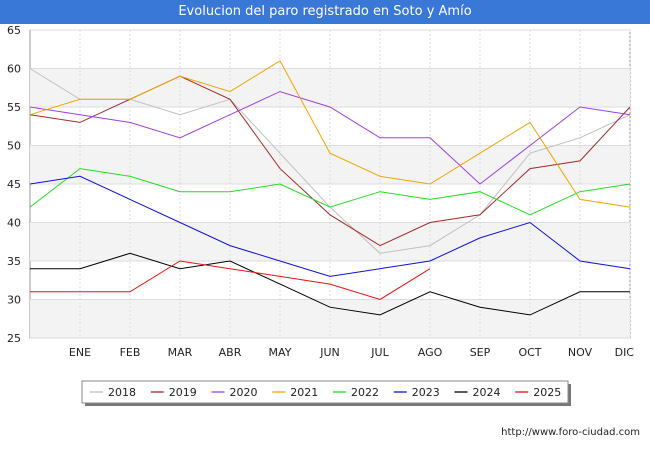 This screenshot has width=650, height=450. I want to click on legend-label-2025: 2025, so click(547, 392).